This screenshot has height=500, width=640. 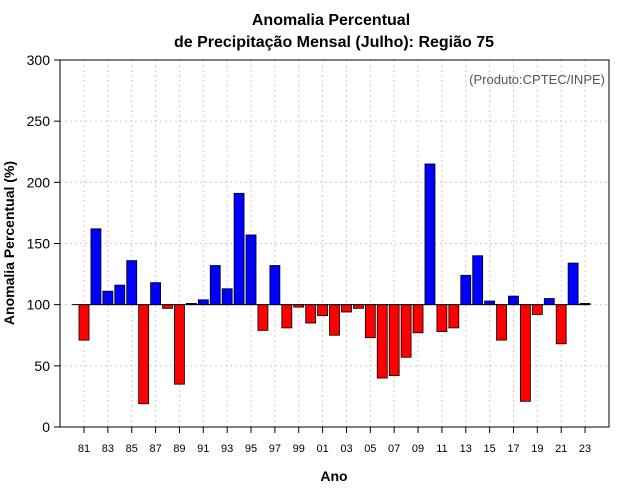 What do you see at coordinates (287, 316) in the screenshot?
I see `bar-1998` at bounding box center [287, 316].